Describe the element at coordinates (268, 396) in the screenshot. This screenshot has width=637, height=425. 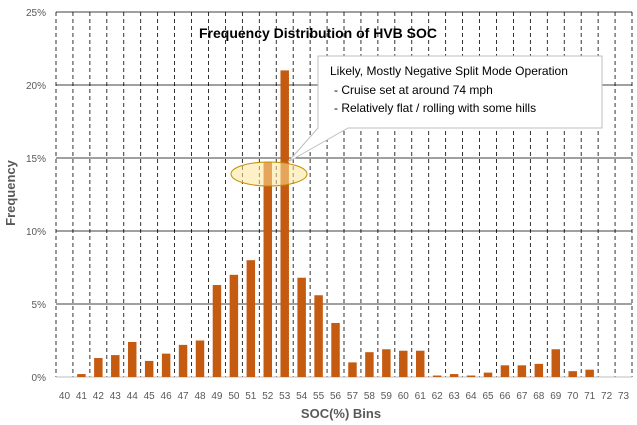
I see `x-tick-label: 52` at that location.